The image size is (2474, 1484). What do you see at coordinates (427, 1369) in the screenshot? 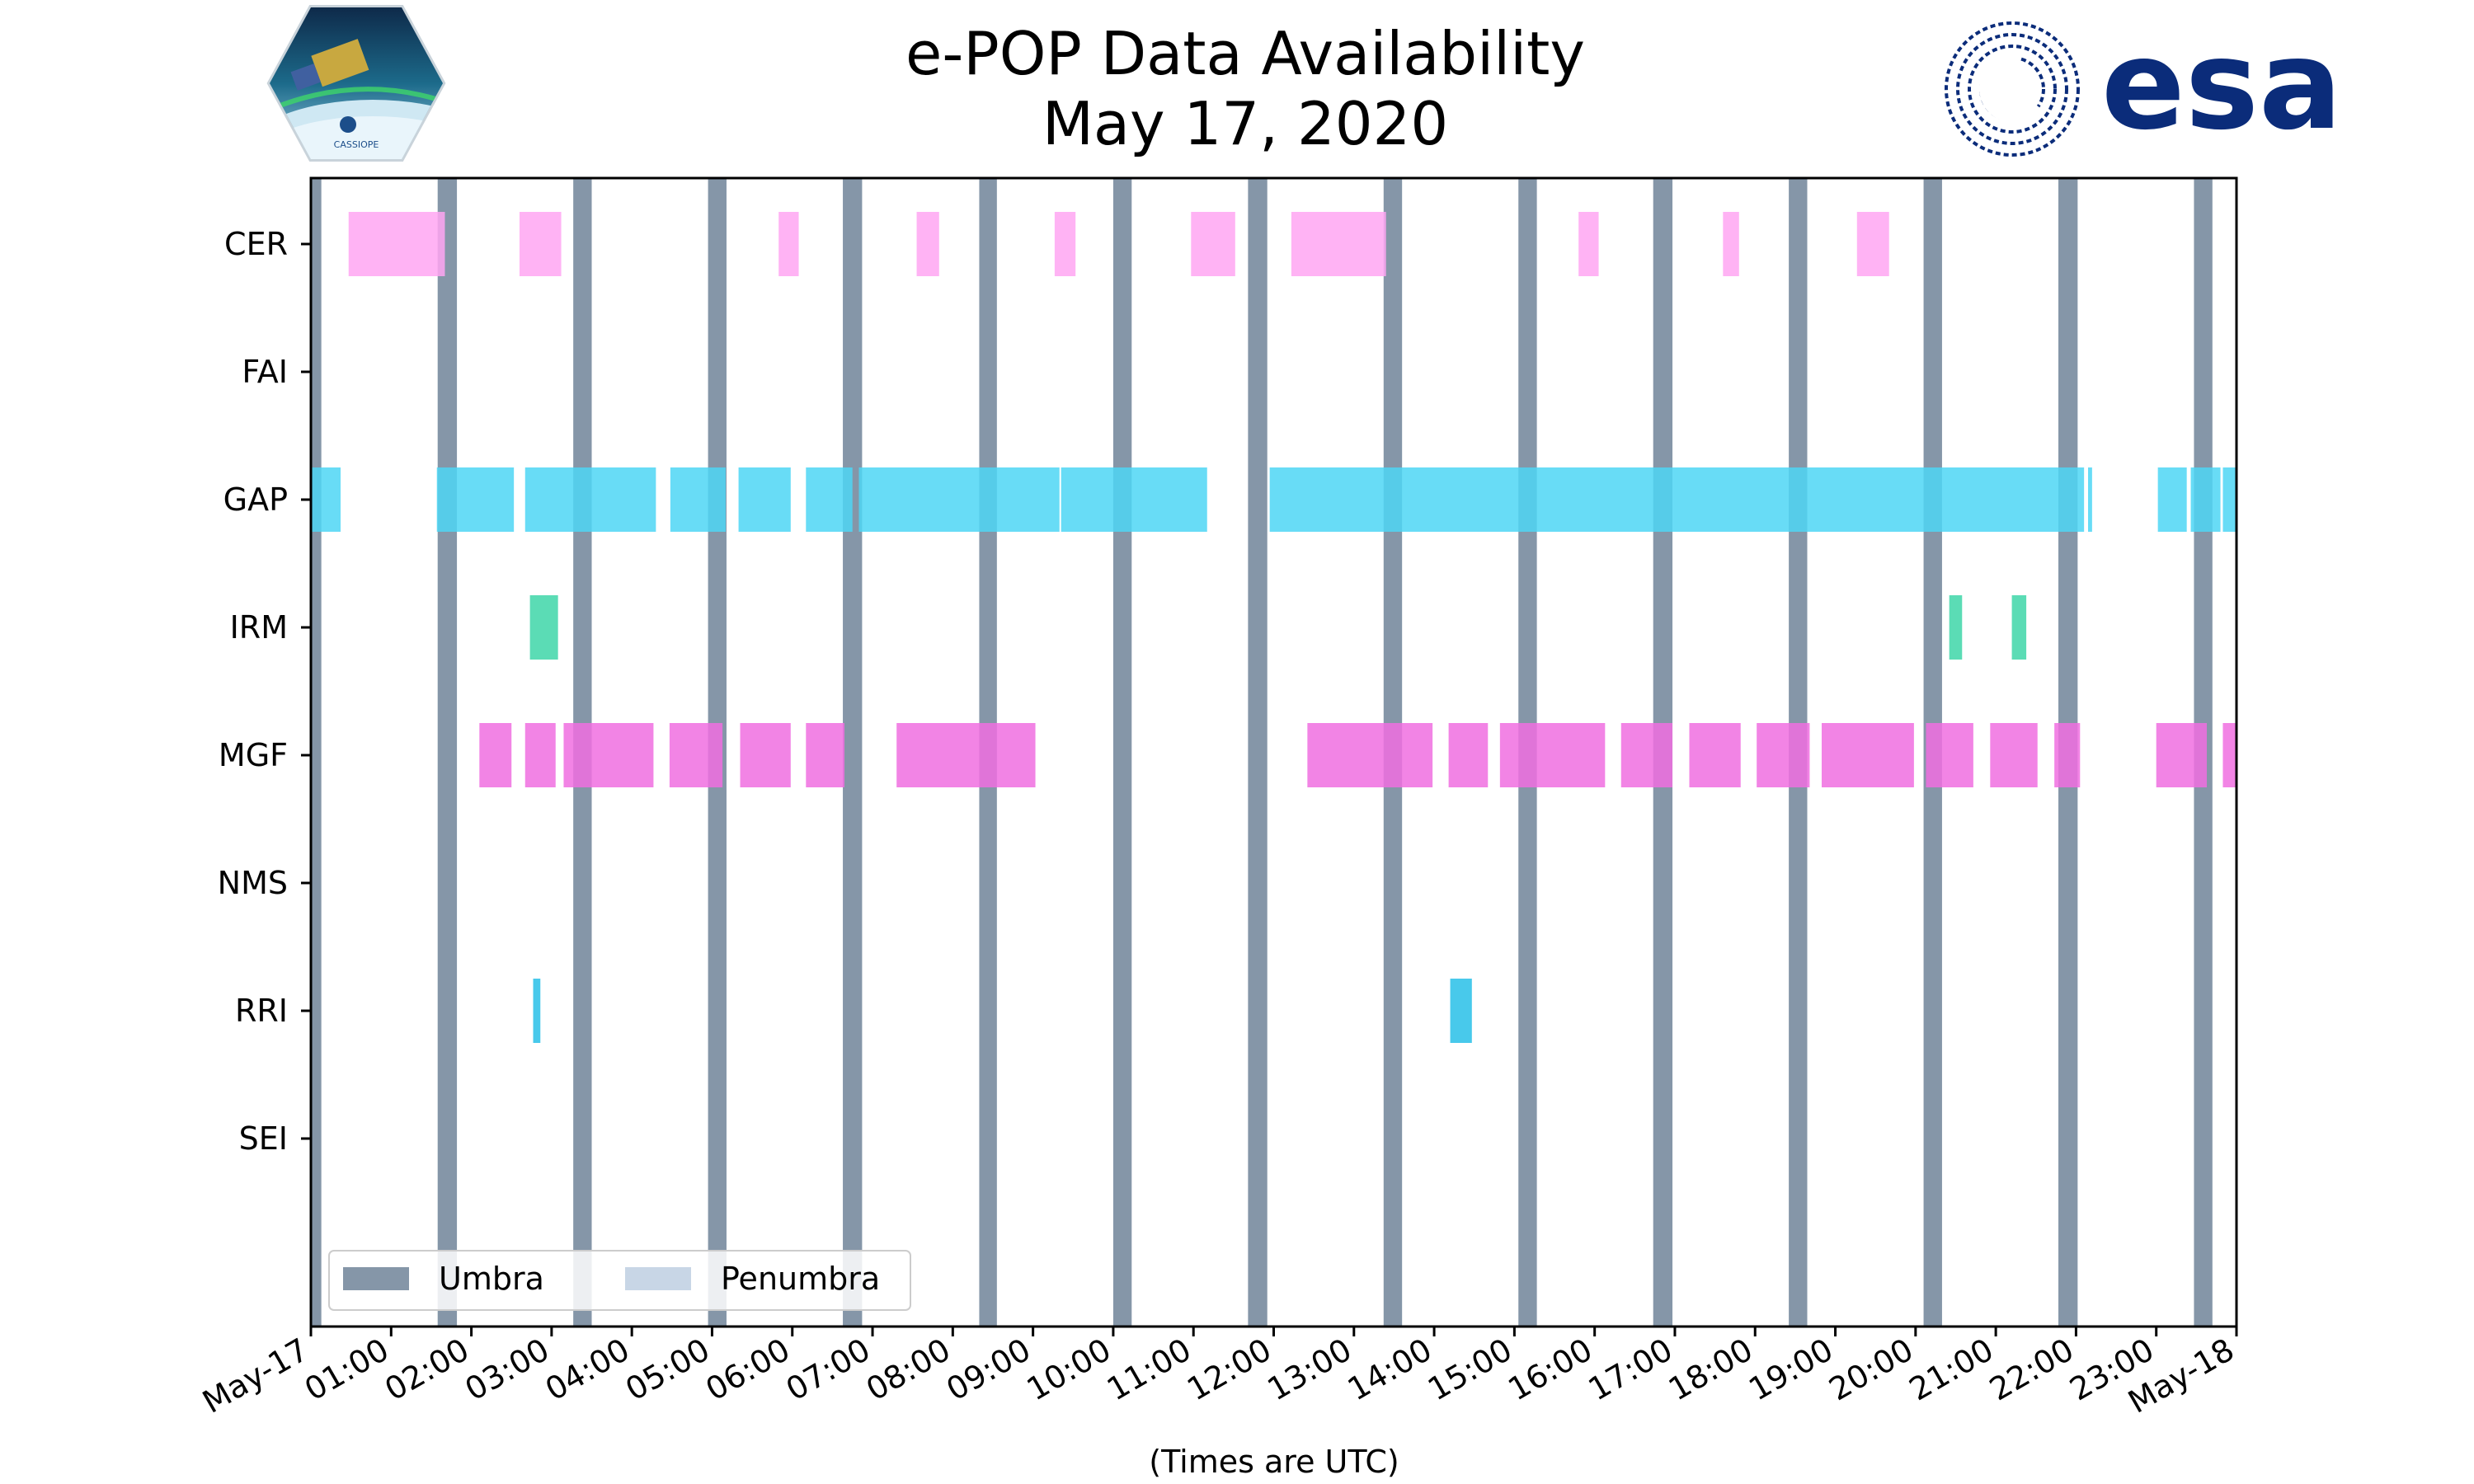
I see `x-tick-label: 02:00` at bounding box center [427, 1369].